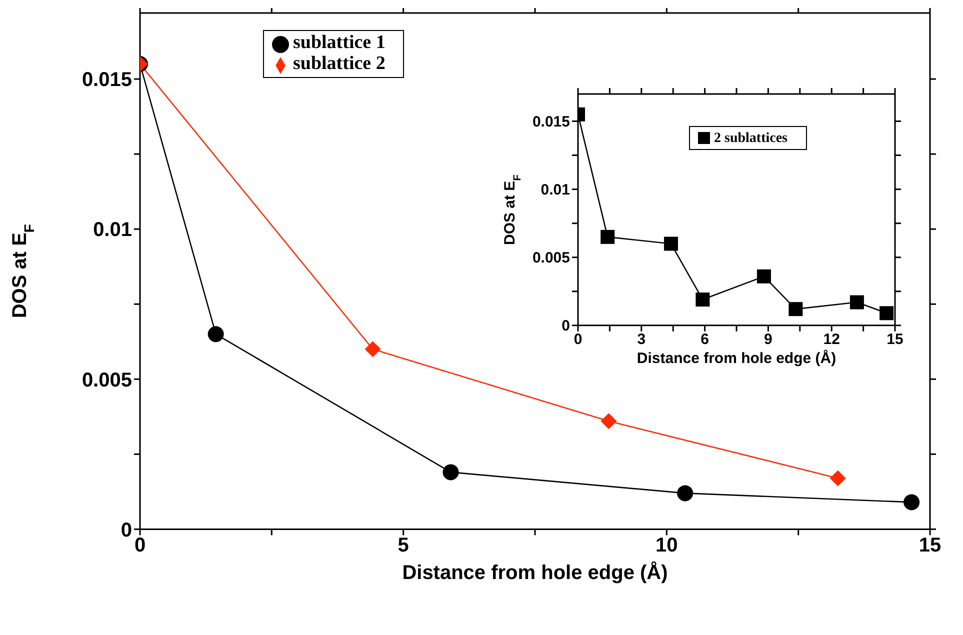 Image resolution: width=963 pixels, height=635 pixels. I want to click on x-tick-label: 12, so click(831, 339).